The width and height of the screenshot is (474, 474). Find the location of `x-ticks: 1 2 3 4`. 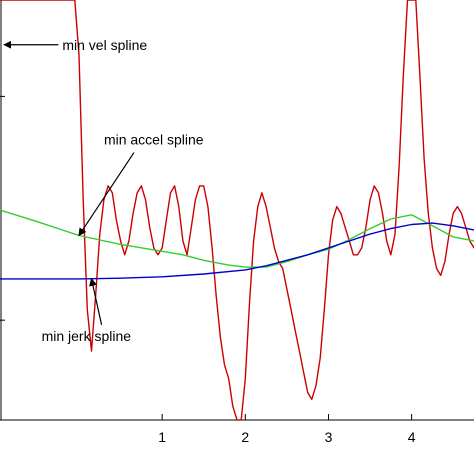

x-ticks: 1 2 3 4 is located at coordinates (287, 429).